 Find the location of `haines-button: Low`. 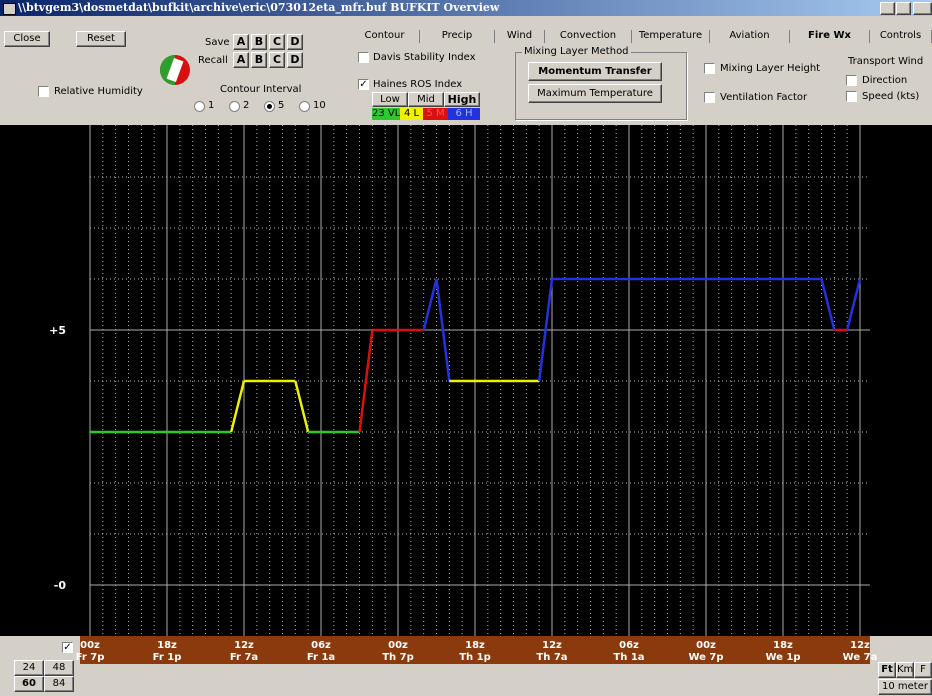

haines-button: Low is located at coordinates (390, 99).